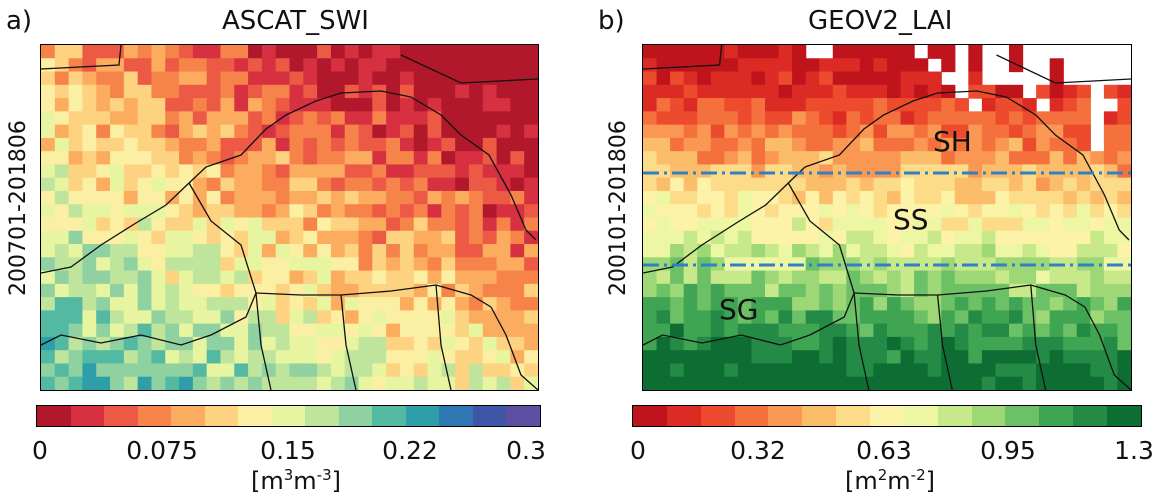 The image size is (1164, 497). What do you see at coordinates (952, 141) in the screenshot?
I see `region-label-sh: SH` at bounding box center [952, 141].